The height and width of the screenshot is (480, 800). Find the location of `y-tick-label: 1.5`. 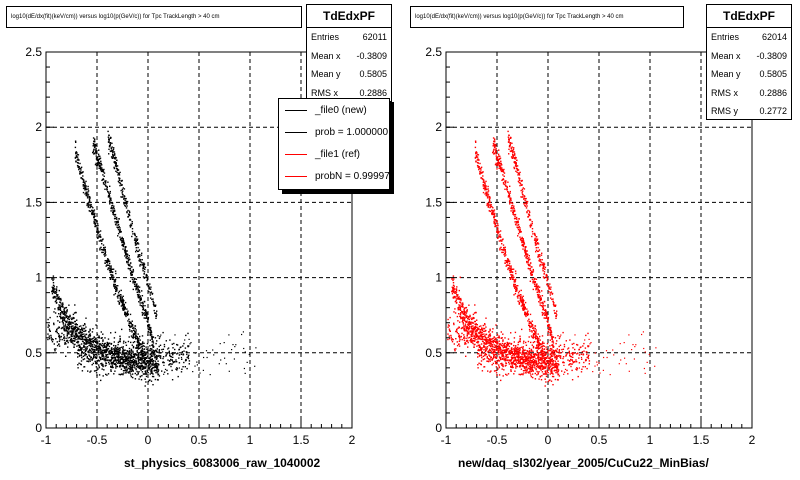

y-tick-label: 1.5 is located at coordinates (33, 202).